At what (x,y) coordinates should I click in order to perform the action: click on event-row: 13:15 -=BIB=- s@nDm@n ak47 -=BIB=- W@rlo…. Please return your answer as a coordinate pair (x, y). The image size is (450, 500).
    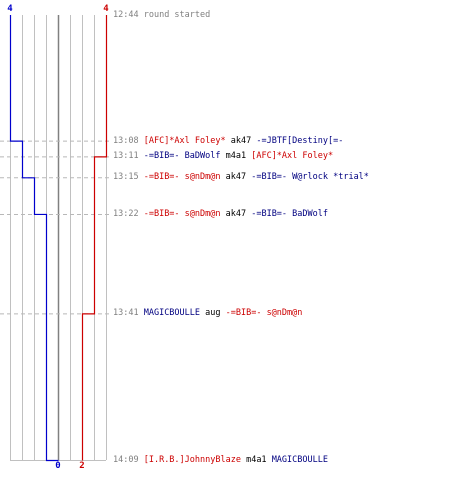
    Looking at the image, I should click on (241, 177).